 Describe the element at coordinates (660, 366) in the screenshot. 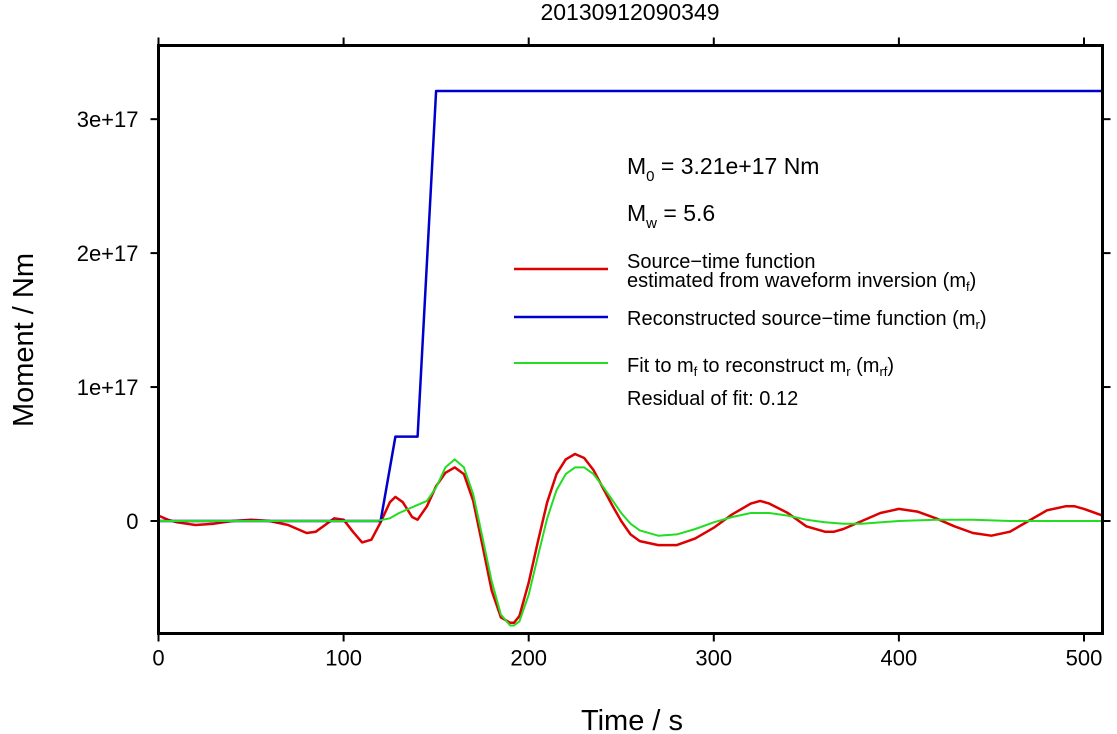

I see `legend-green-a: Fit to m` at that location.